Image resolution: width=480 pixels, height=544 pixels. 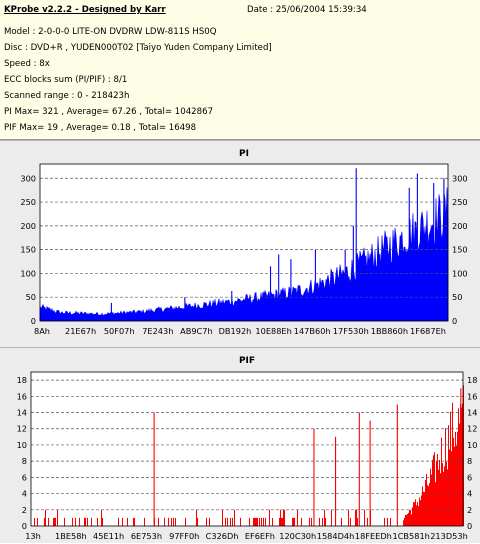 What do you see at coordinates (28, 250) in the screenshot?
I see `pi-ytick-left: 150` at bounding box center [28, 250].